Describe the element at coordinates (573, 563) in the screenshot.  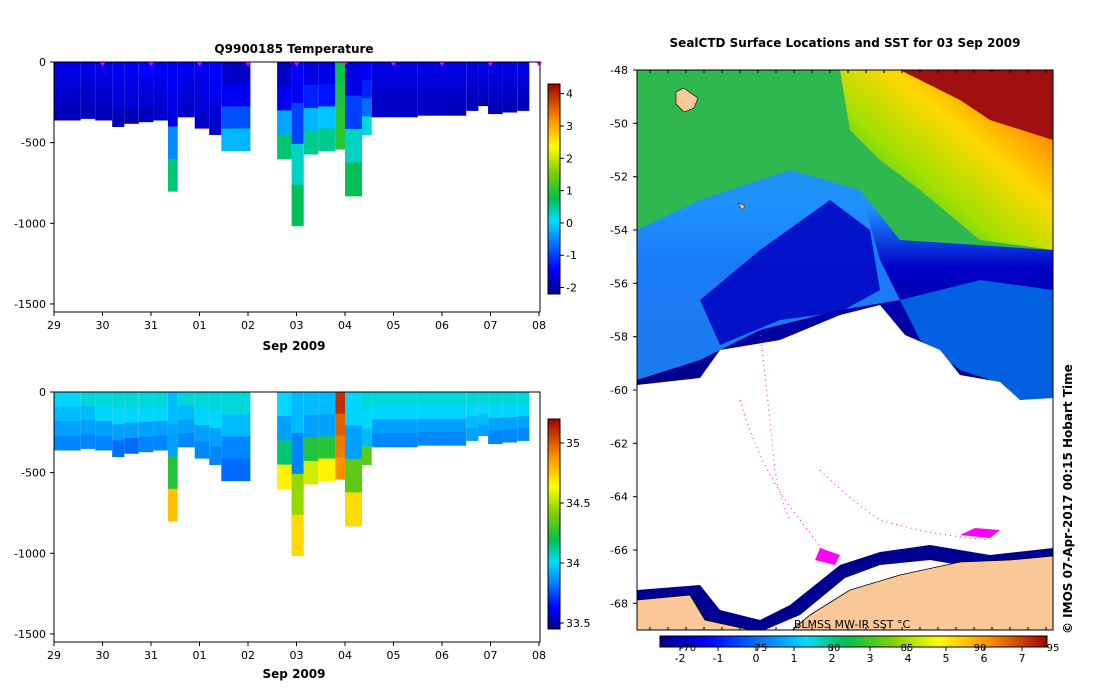
I see `colorbar-tick-label: 34` at that location.